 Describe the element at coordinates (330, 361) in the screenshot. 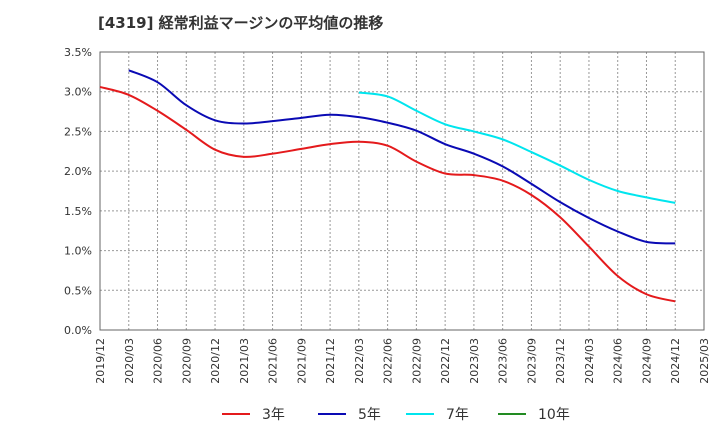

I see `x-tick-label: 2021/12` at that location.